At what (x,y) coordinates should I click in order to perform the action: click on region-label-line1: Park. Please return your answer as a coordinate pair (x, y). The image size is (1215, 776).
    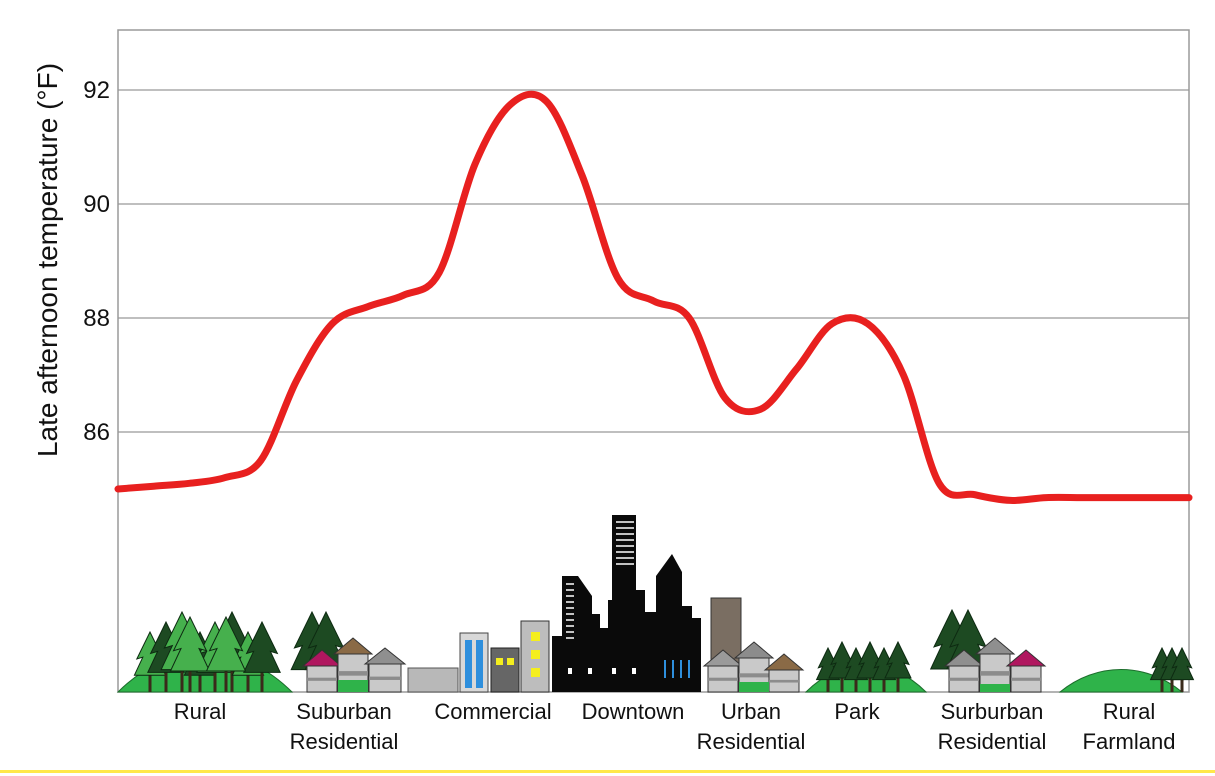
    Looking at the image, I should click on (857, 711).